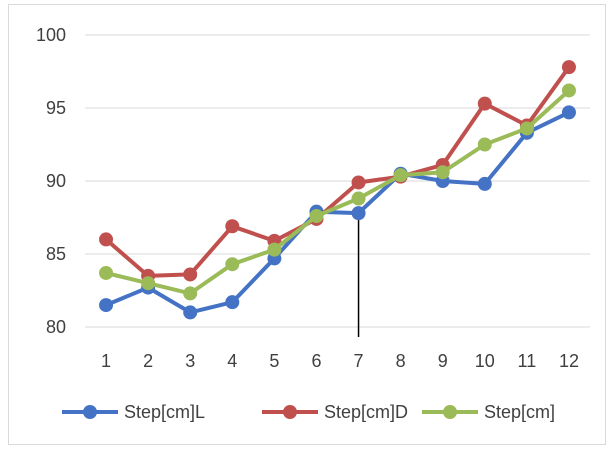 The image size is (614, 451). Describe the element at coordinates (190, 361) in the screenshot. I see `x-tick-label: 3` at that location.